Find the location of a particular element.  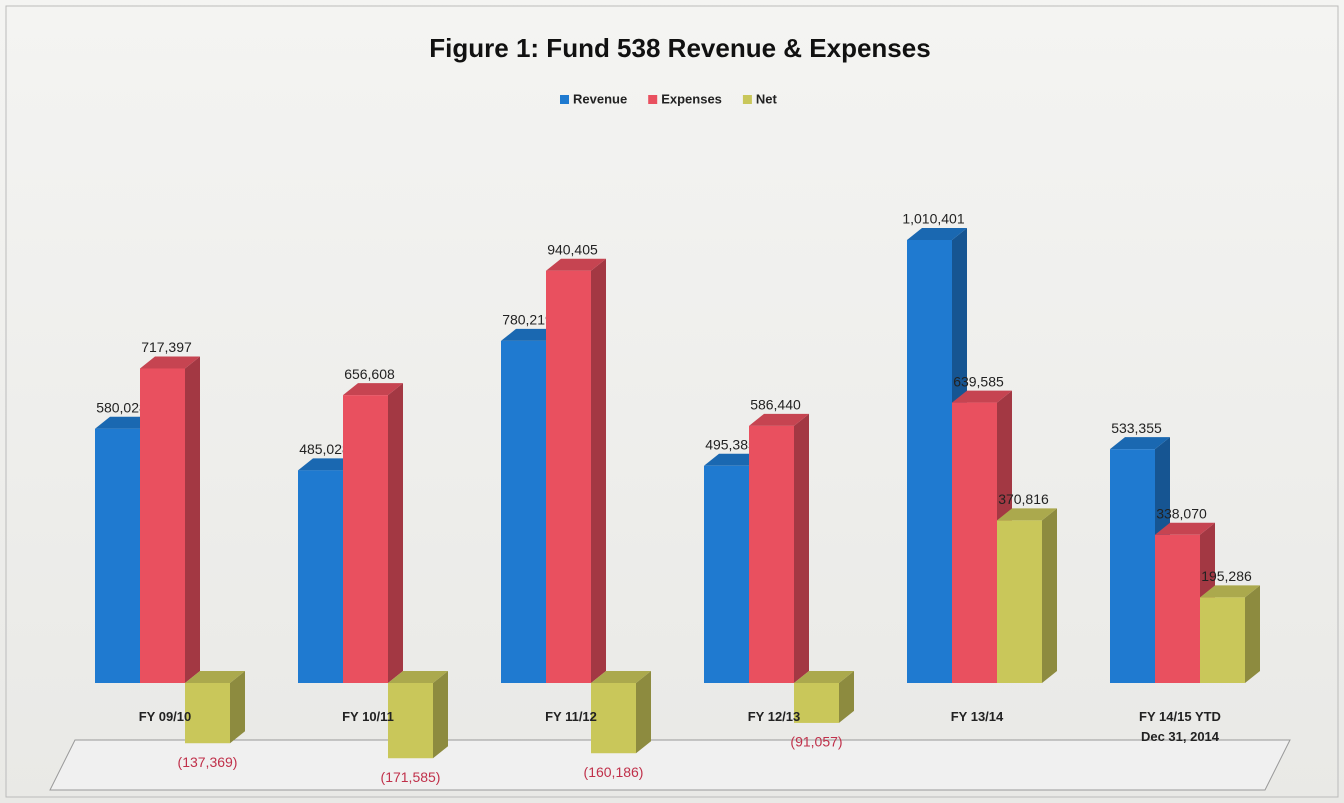

x-tick-label: FY 14/15 YTD Dec 31, 2014 is located at coordinates (1180, 726).